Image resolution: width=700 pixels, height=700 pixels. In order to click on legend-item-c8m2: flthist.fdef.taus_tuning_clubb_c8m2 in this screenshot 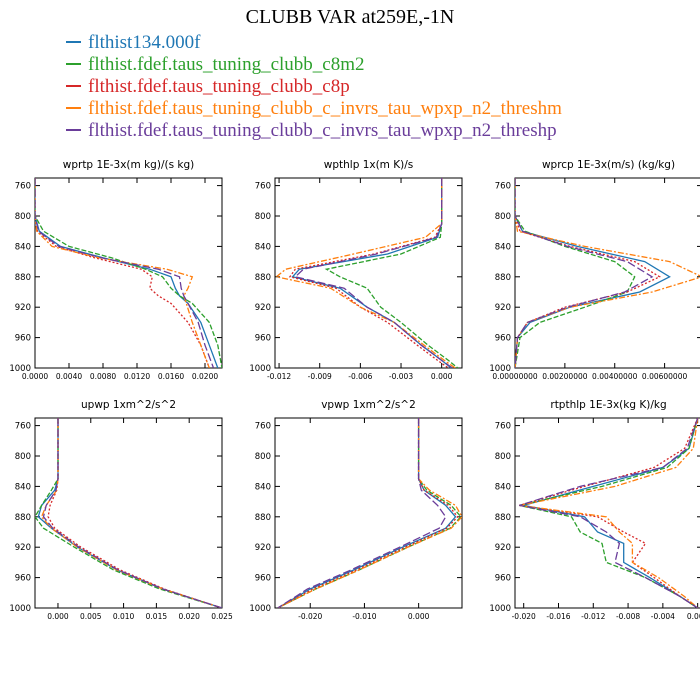, I will do `click(314, 65)`.